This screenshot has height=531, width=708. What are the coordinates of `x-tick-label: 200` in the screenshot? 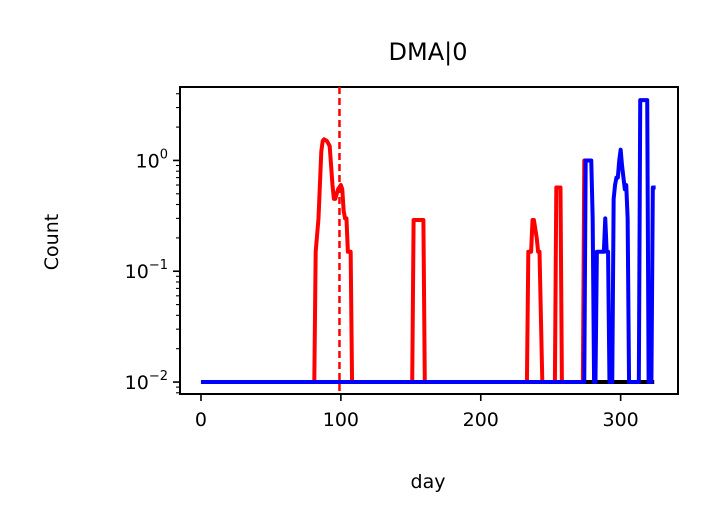 It's located at (481, 420).